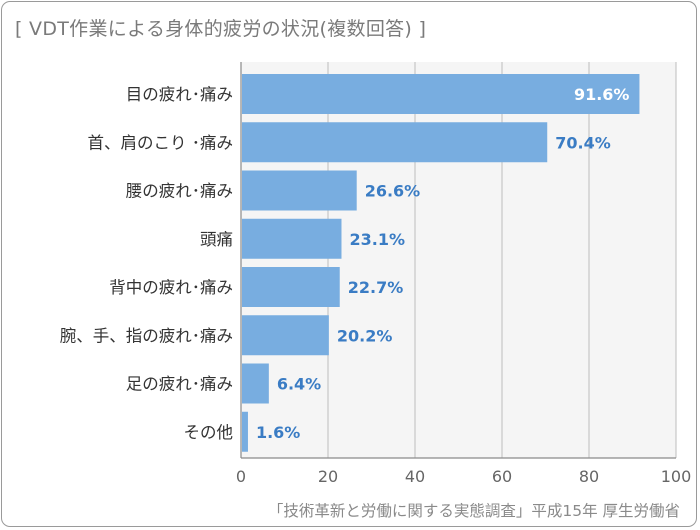 The height and width of the screenshot is (530, 700). Describe the element at coordinates (171, 287) in the screenshot. I see `category-label: 背中の疲れ･痛み` at that location.